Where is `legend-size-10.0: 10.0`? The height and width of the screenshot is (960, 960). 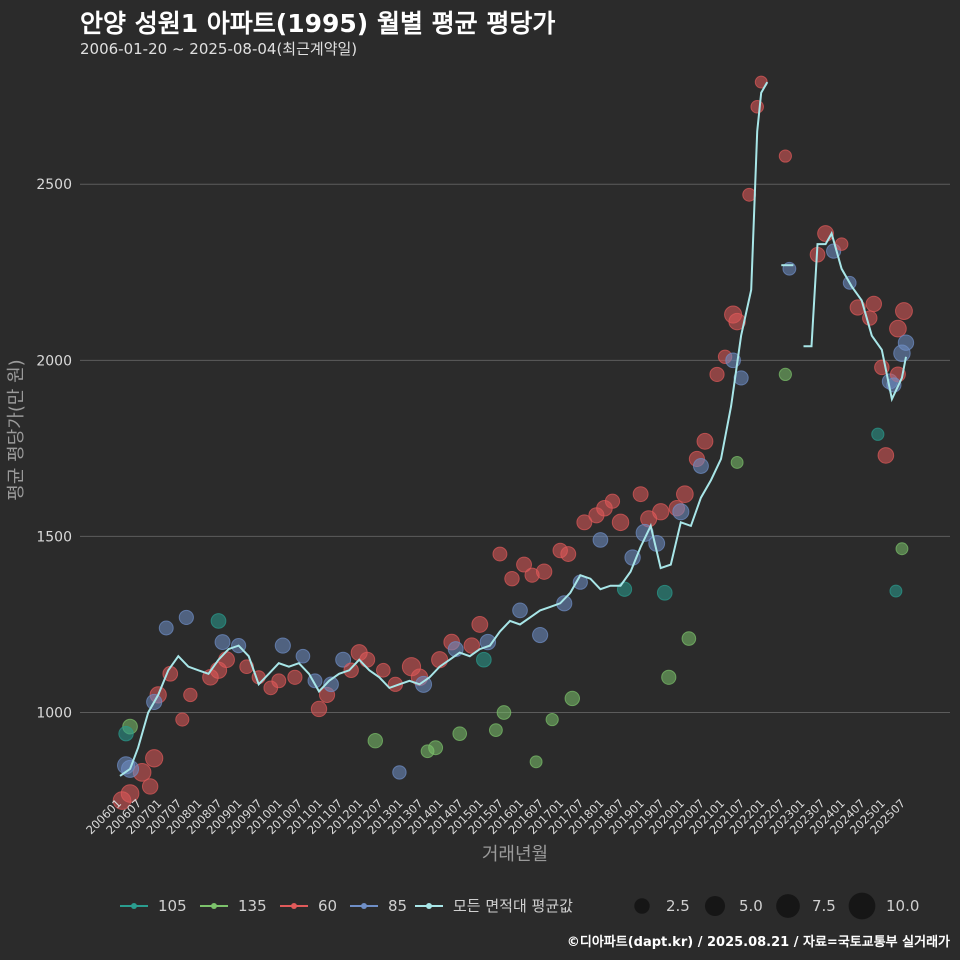
legend-size-10.0: 10.0 is located at coordinates (883, 906).